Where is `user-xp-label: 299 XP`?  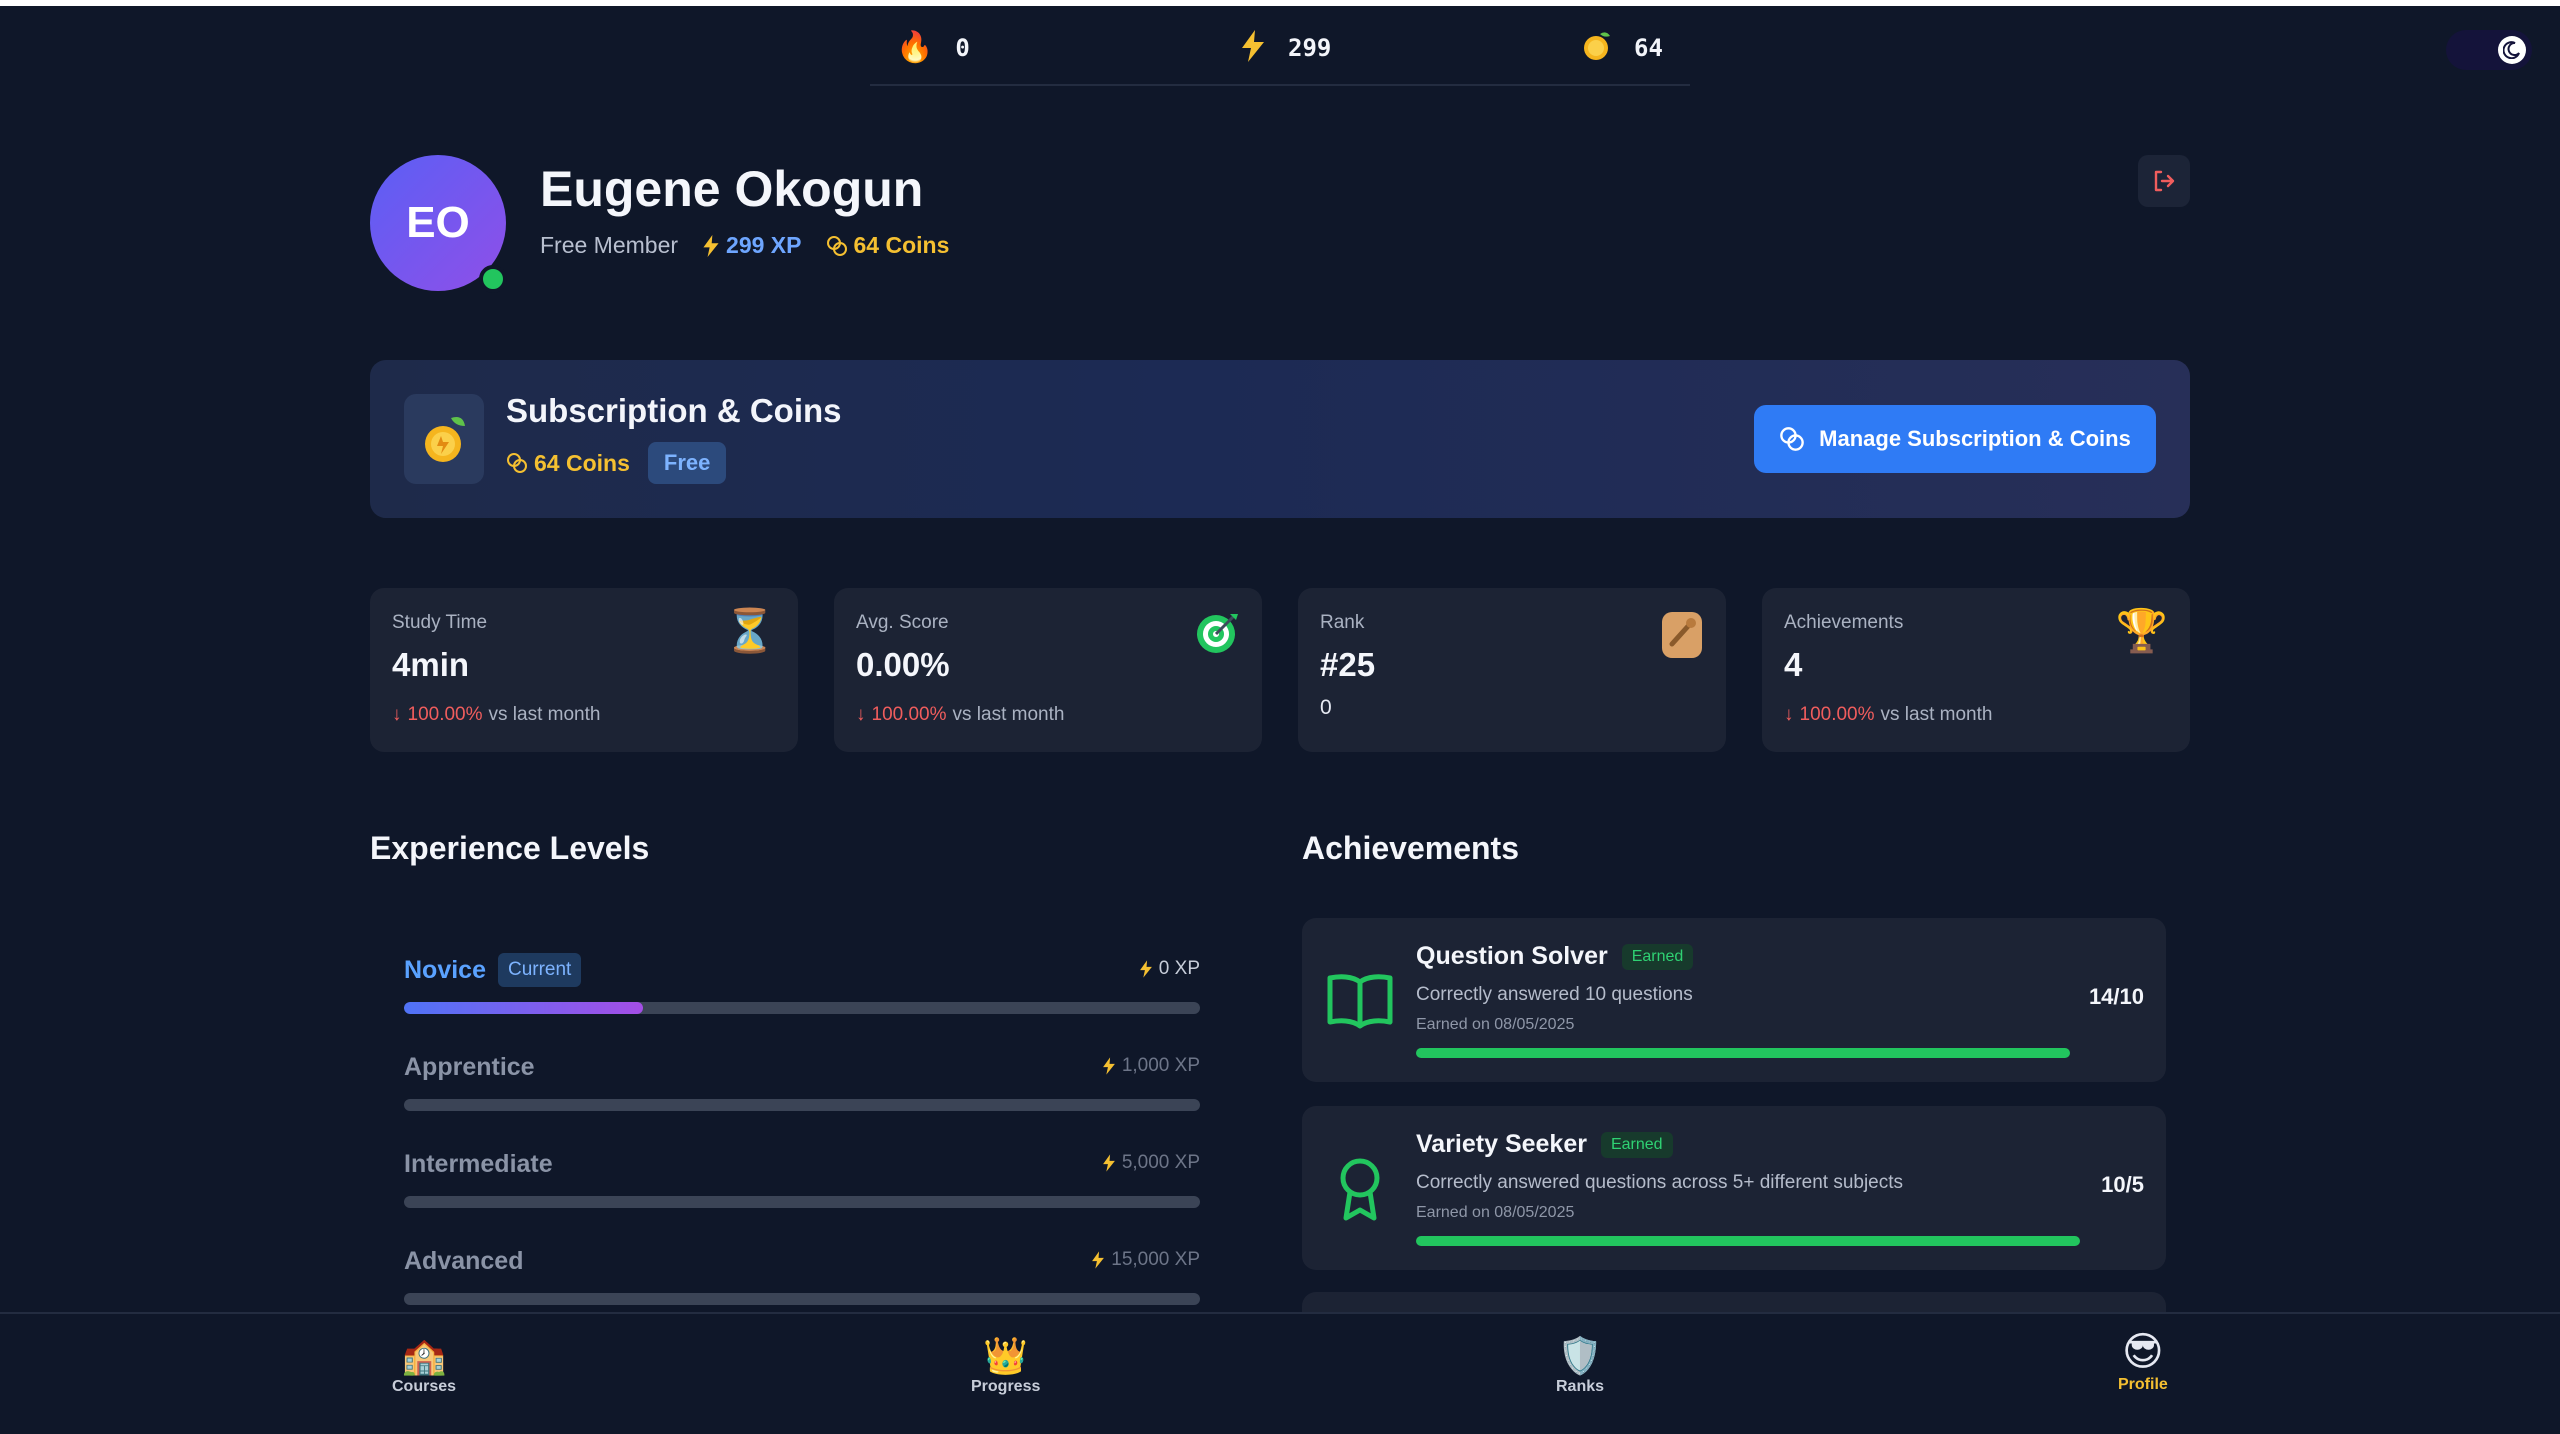 user-xp-label: 299 XP is located at coordinates (764, 245).